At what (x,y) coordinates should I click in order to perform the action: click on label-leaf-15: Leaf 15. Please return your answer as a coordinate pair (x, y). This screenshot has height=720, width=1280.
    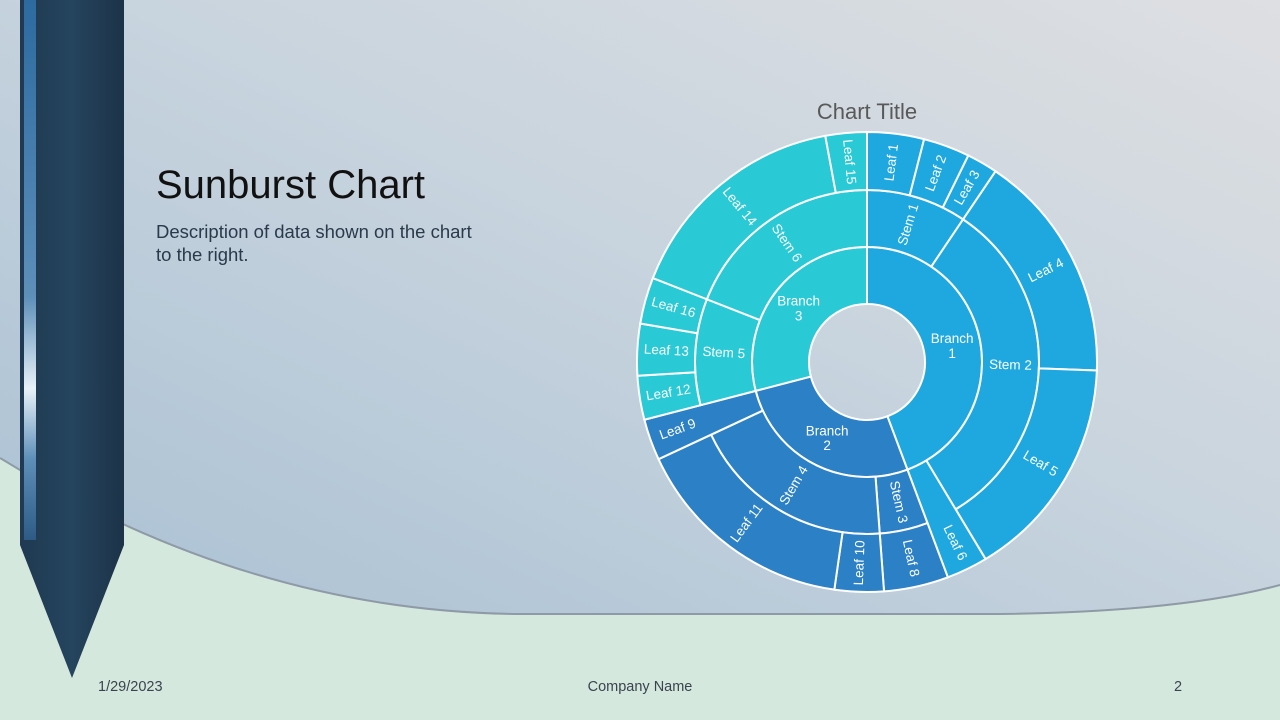
    Looking at the image, I should click on (849, 162).